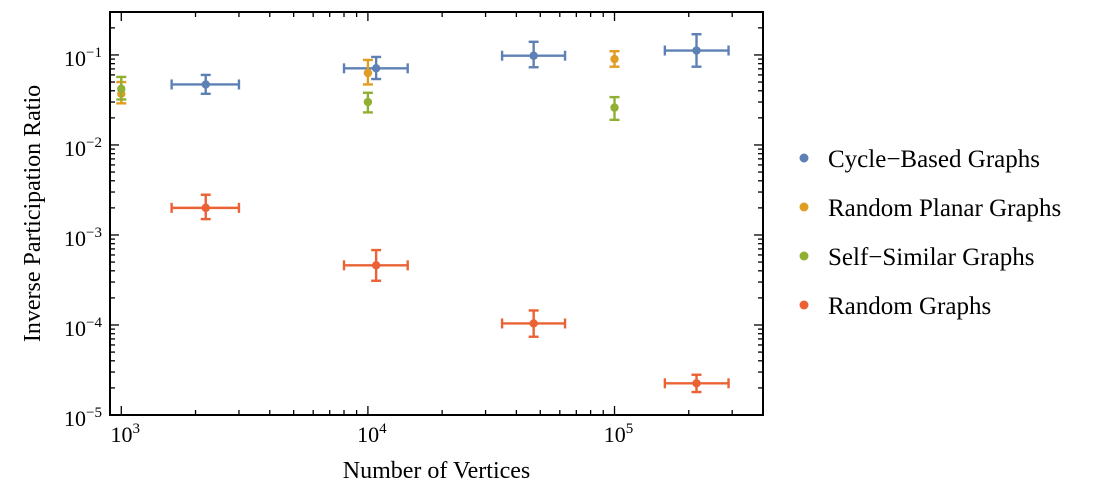  Describe the element at coordinates (33, 213) in the screenshot. I see `y-axis-title: Inverse Participation Ratio` at that location.